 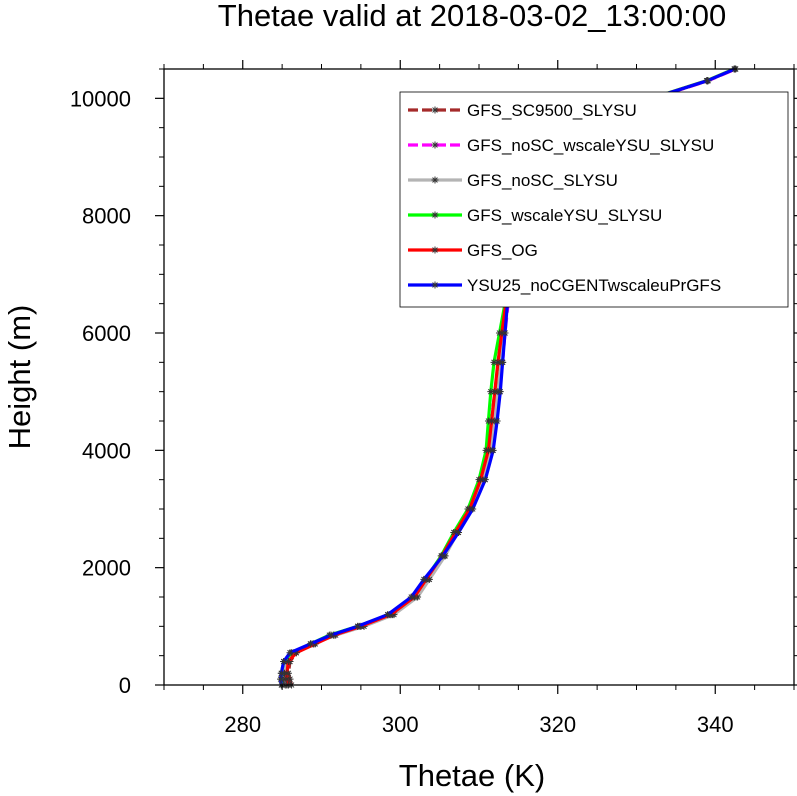 I want to click on legend-label: YSU25_noCGENTwscaleuPrGFS, so click(x=594, y=285).